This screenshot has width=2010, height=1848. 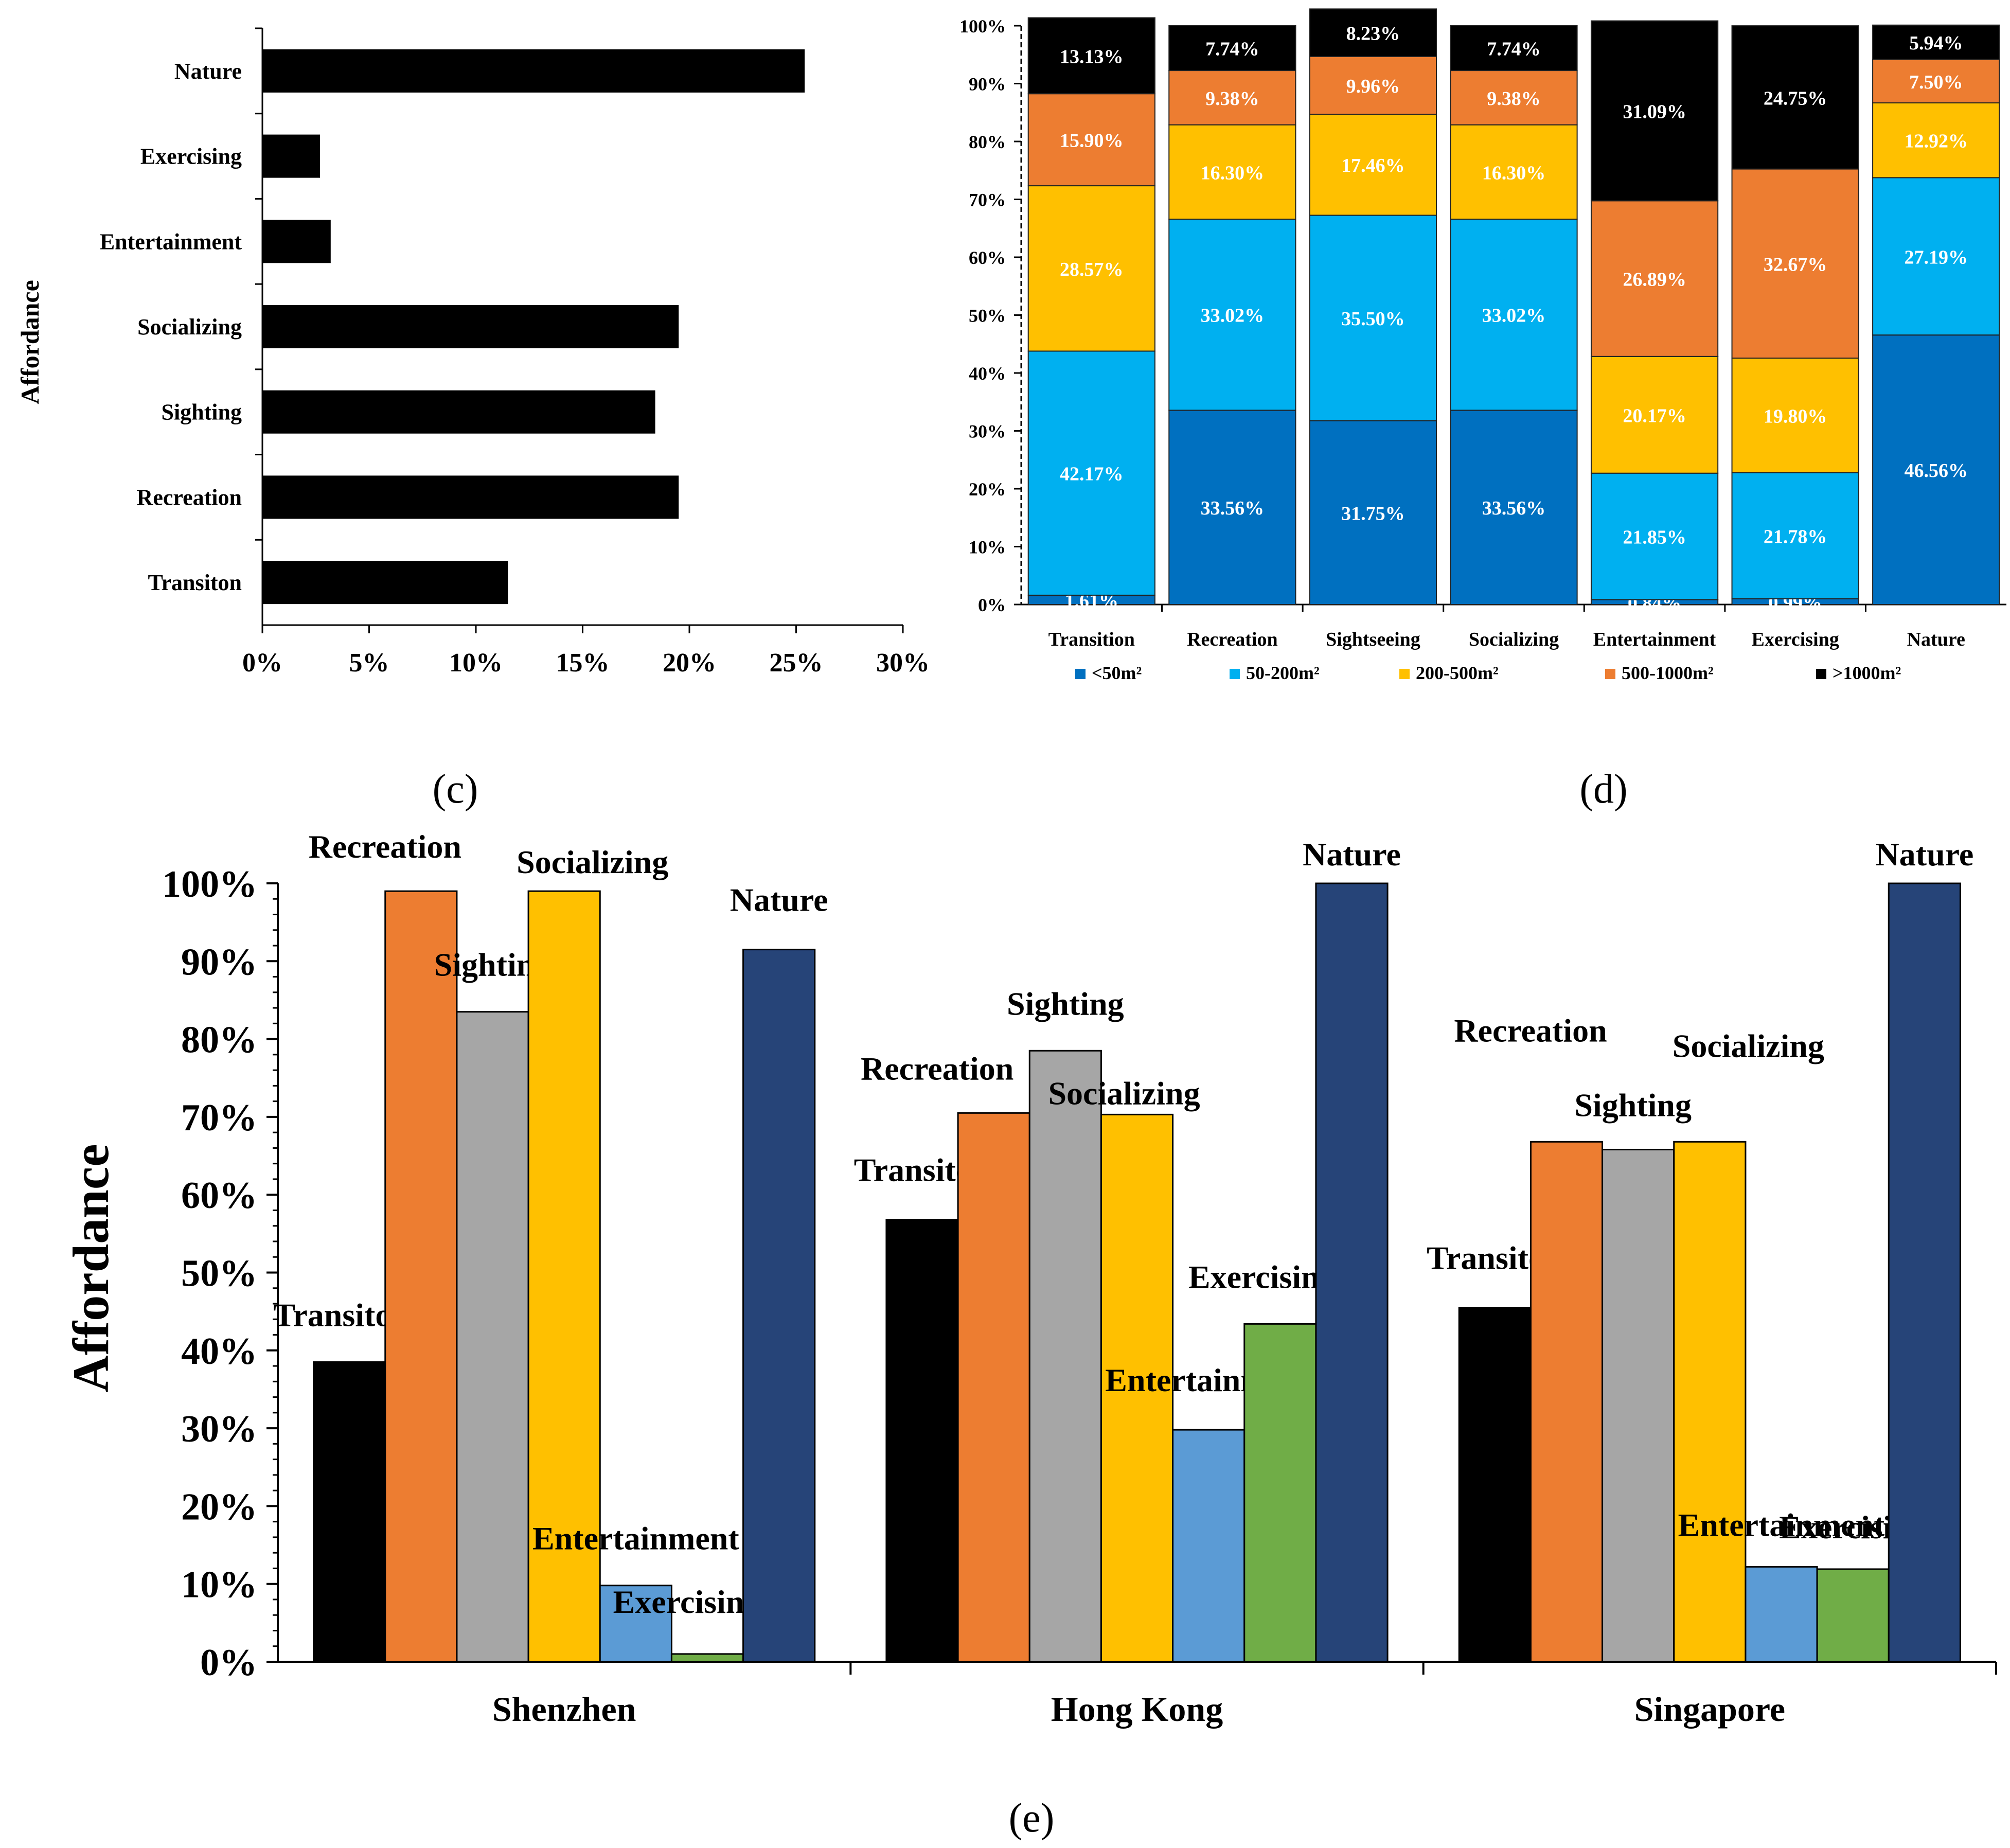 I want to click on chart-e-category-label: Singapore, so click(x=1710, y=1709).